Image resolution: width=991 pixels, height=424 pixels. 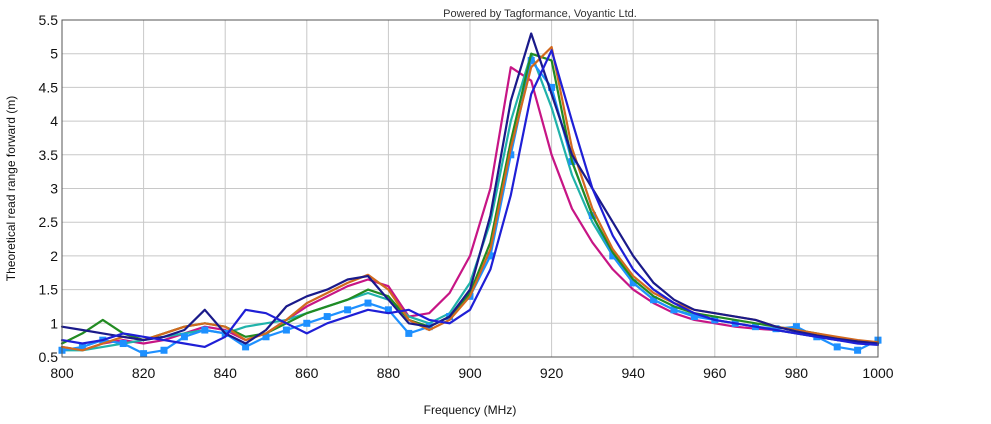 I want to click on x-tick-label: 800, so click(x=62, y=373).